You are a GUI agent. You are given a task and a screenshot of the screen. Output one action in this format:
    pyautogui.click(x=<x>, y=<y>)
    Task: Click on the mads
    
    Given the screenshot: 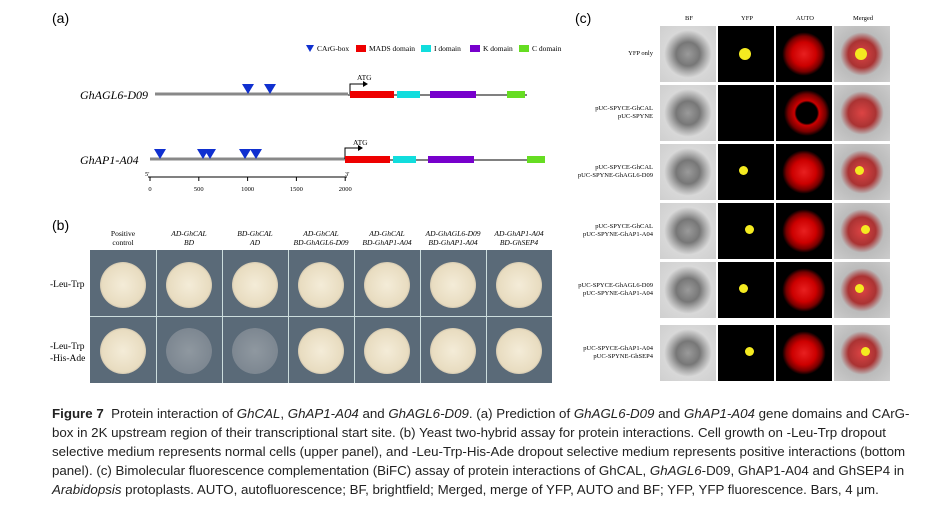 What is the action you would take?
    pyautogui.click(x=372, y=94)
    